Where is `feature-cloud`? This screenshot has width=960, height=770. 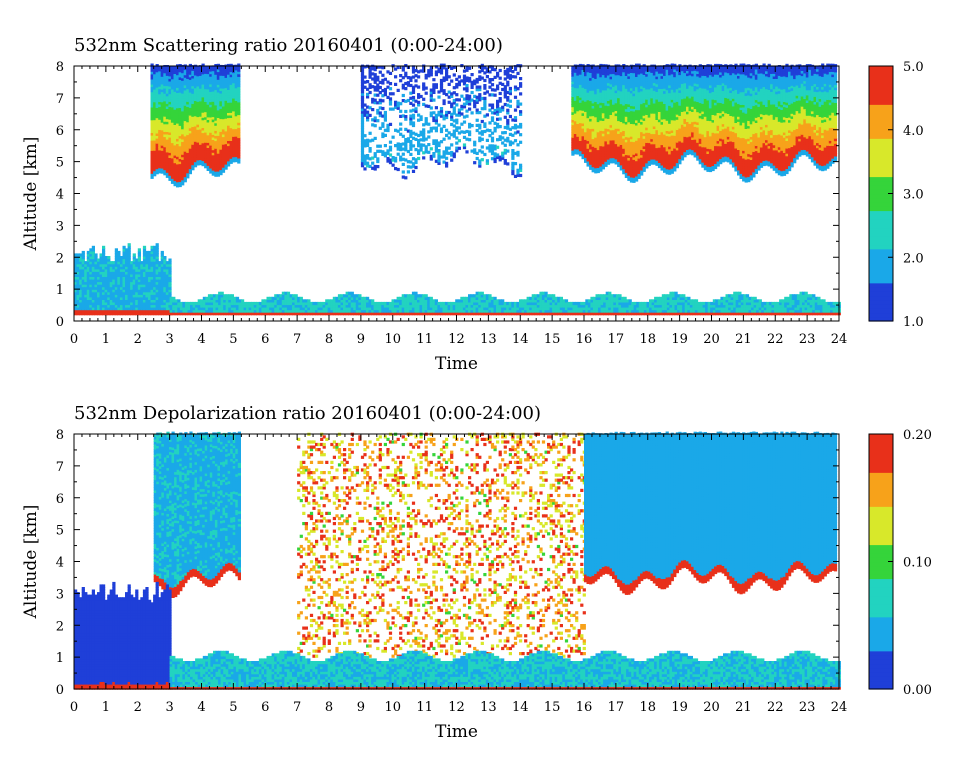 feature-cloud is located at coordinates (711, 513).